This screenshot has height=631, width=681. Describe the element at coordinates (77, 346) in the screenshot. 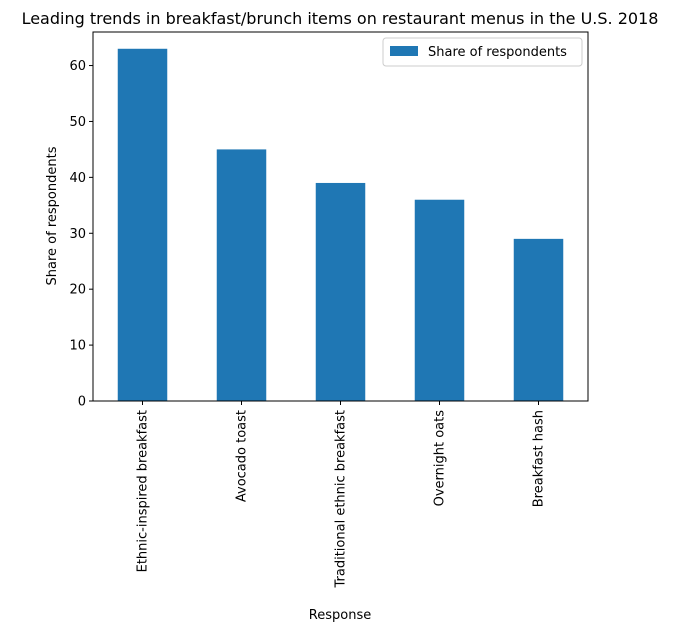

I see `y-tick-label-1: 10` at that location.